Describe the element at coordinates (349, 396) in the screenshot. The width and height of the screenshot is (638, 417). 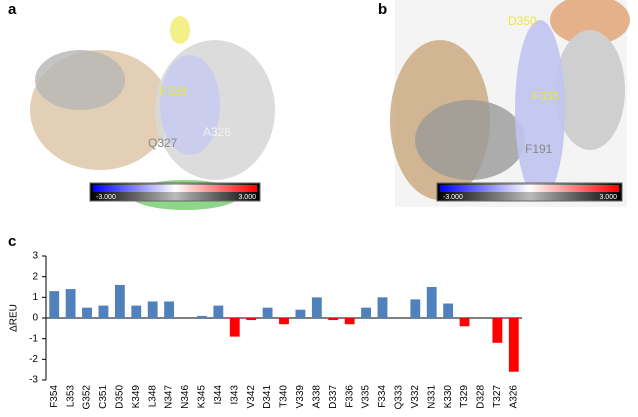
I see `x-tick-label: F336` at that location.